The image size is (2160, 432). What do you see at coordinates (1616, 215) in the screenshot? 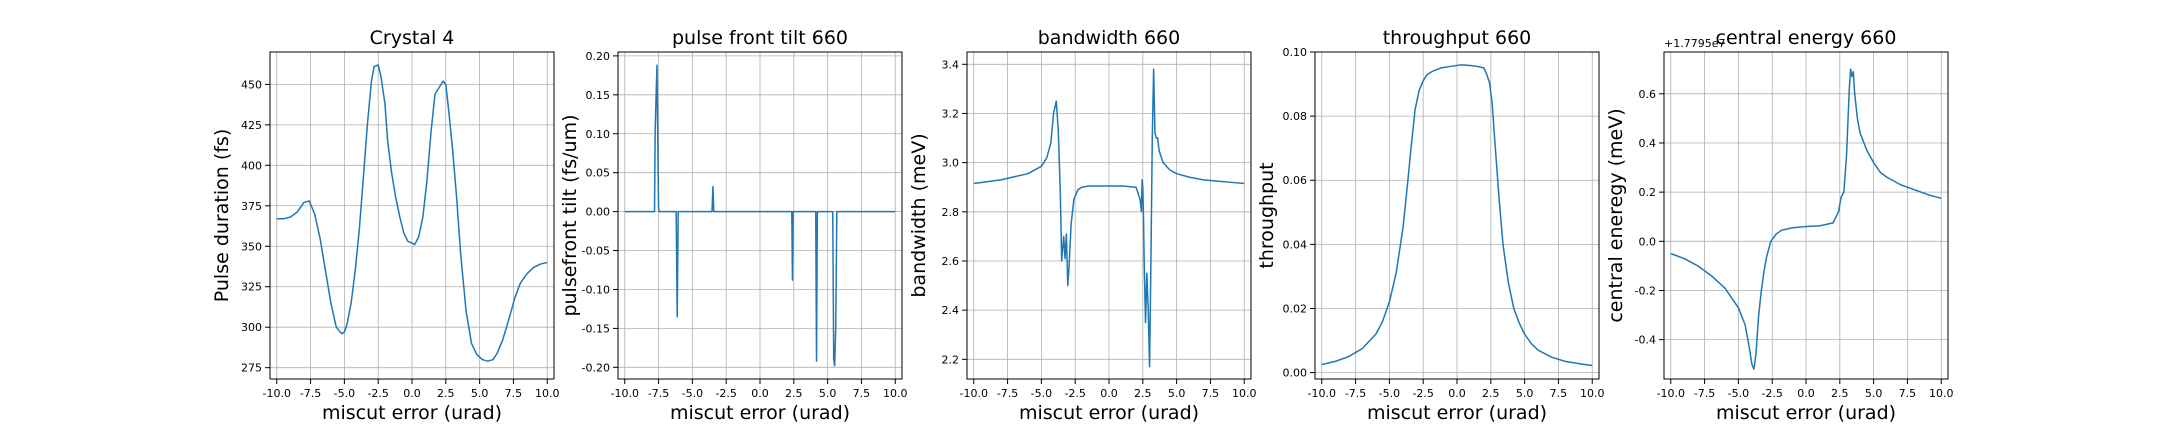
I see `y-axis-label: central eneregy (meV)` at bounding box center [1616, 215].